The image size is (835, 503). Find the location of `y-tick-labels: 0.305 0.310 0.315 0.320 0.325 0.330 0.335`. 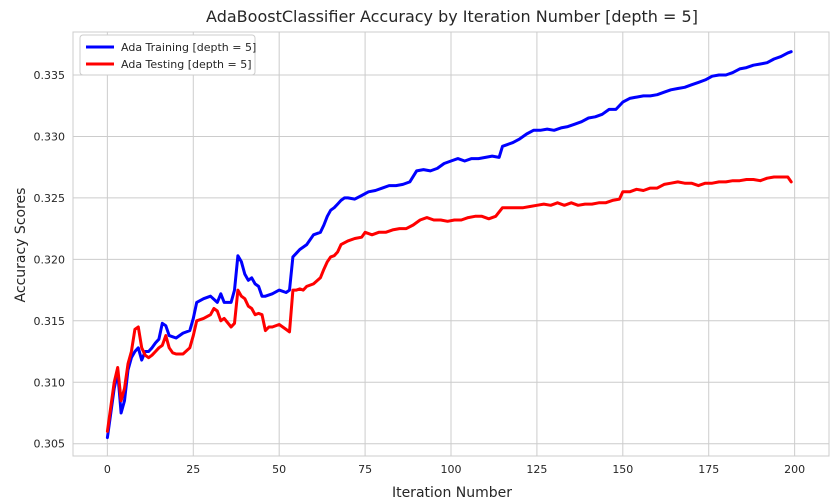

y-tick-labels: 0.305 0.310 0.315 0.320 0.325 0.330 0.335 is located at coordinates (50, 260).